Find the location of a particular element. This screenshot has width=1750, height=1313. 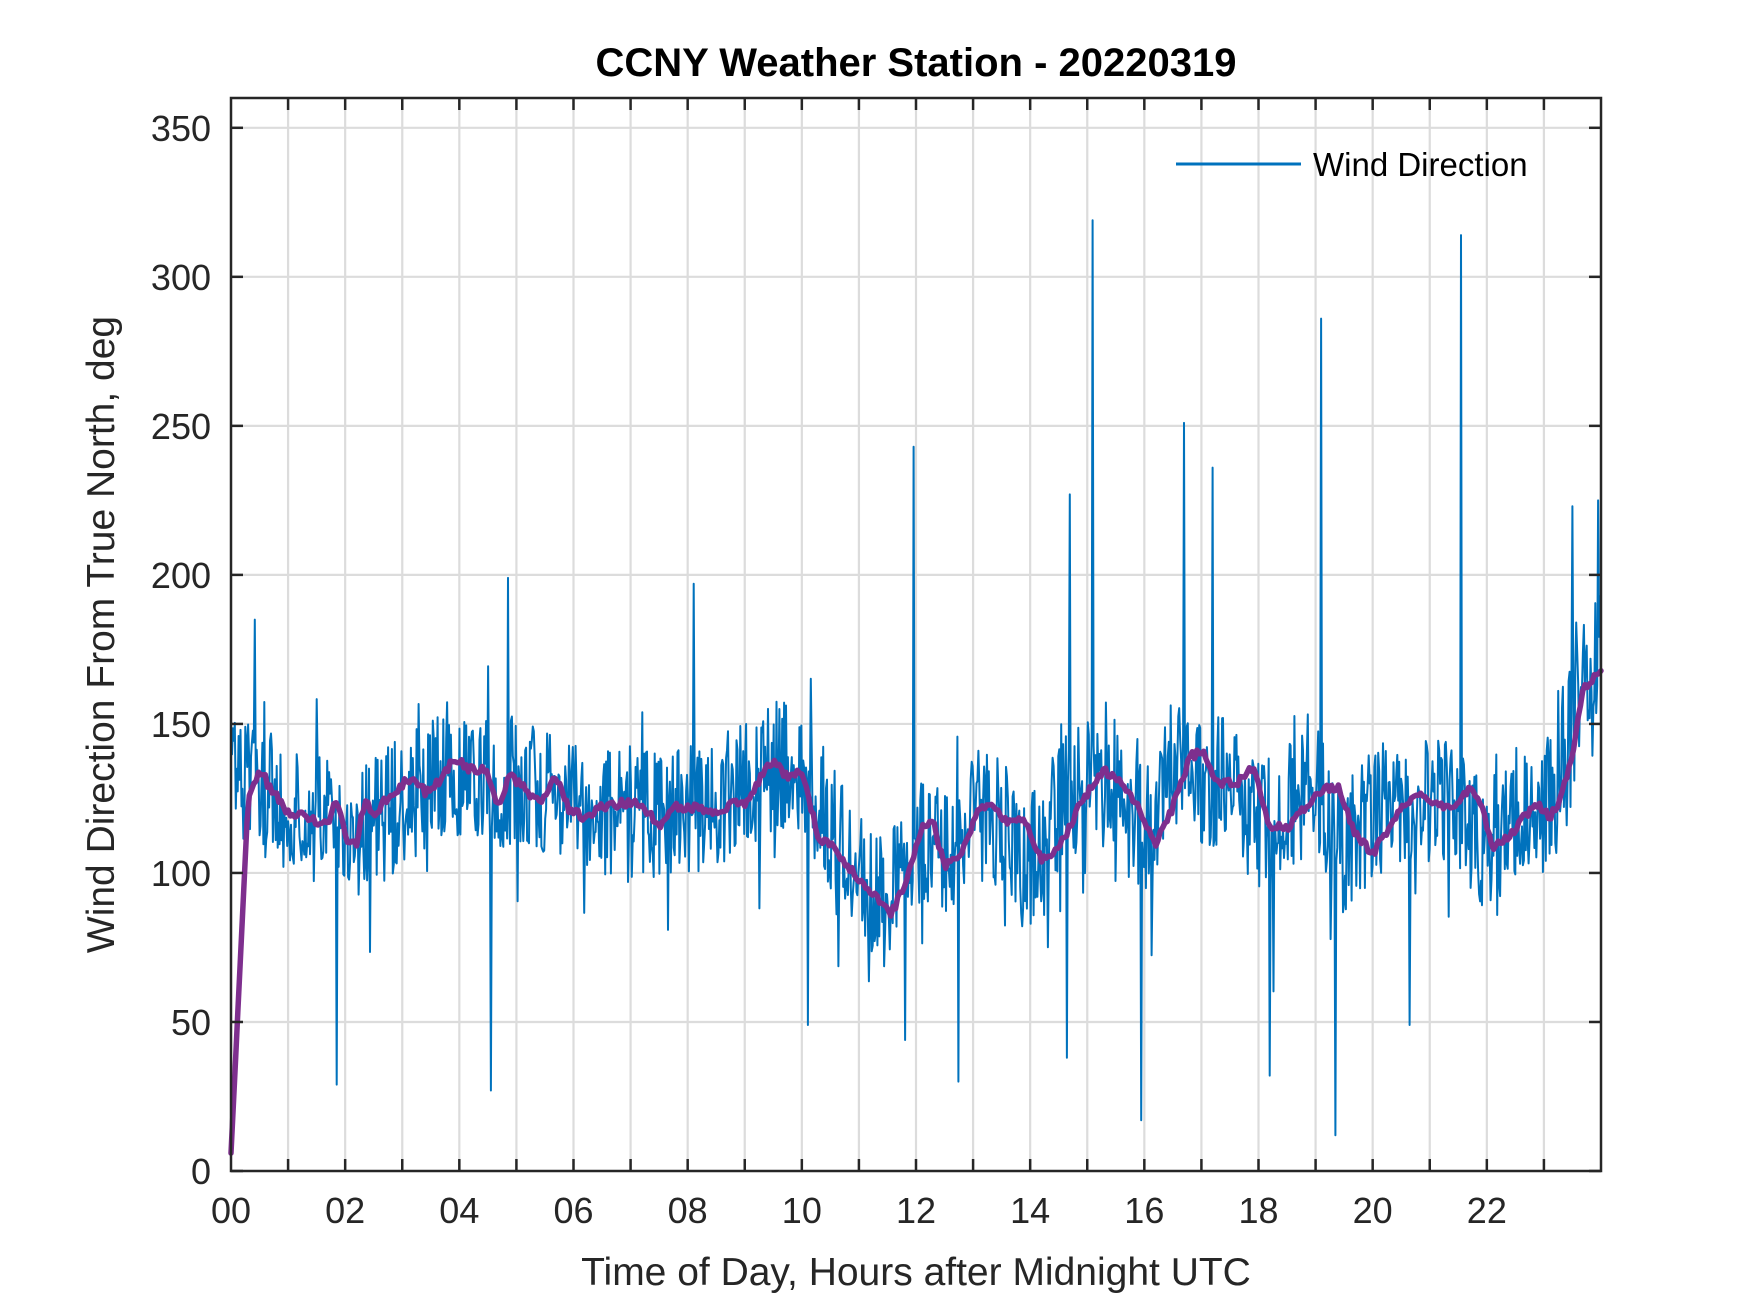

y-tick-labels: 0 50 100 150 200 250 300 350 is located at coordinates (181, 650).